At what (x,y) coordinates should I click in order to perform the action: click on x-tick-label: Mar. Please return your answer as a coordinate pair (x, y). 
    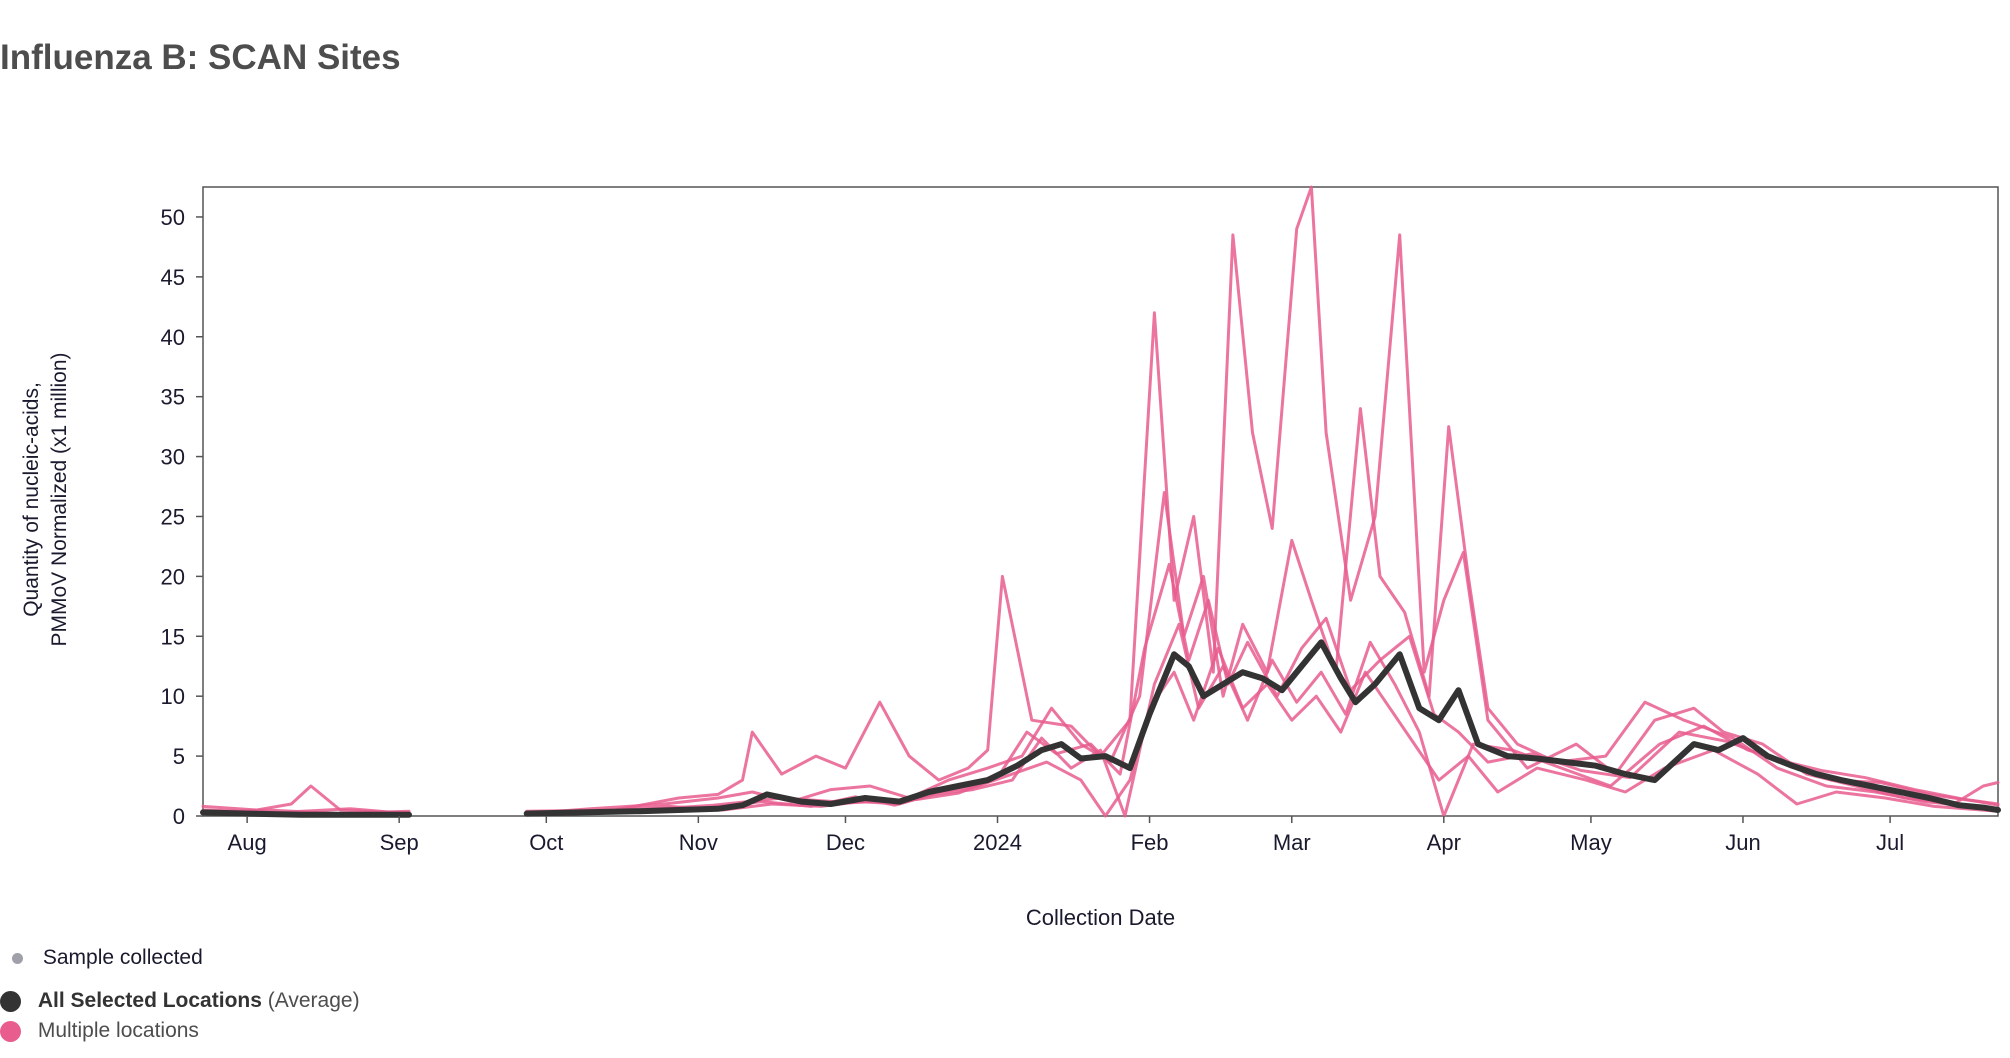
    Looking at the image, I should click on (1292, 842).